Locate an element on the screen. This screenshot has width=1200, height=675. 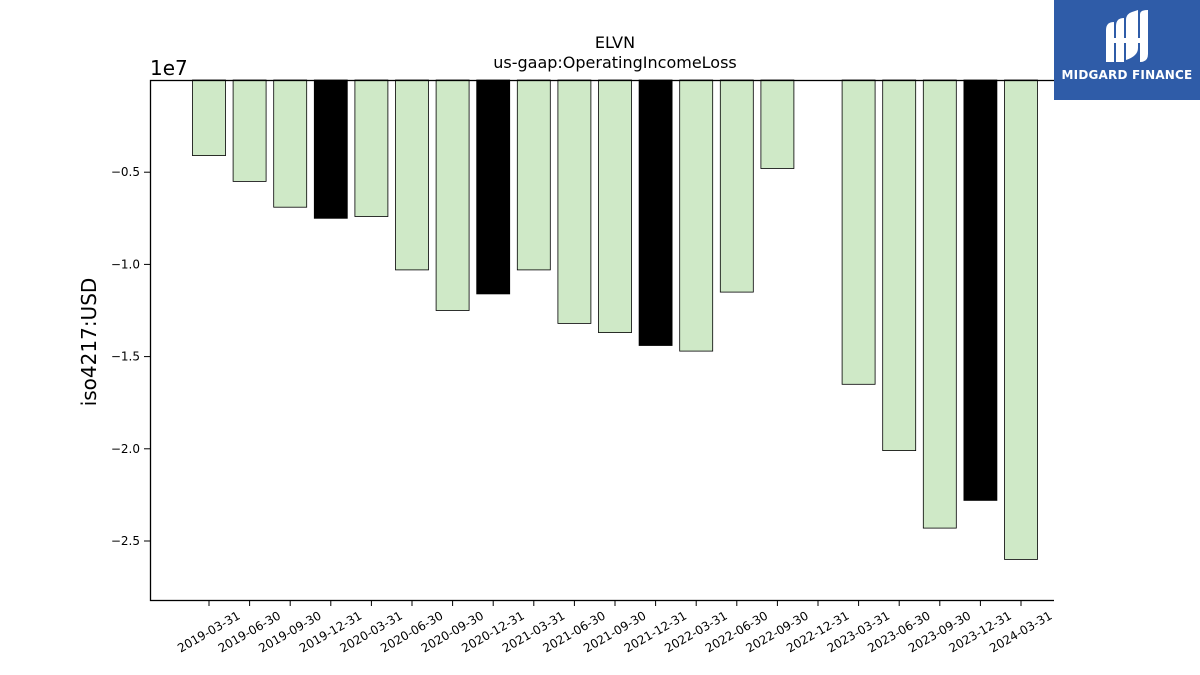
brand-logo: MIDGARD FINANCE is located at coordinates (1127, 50).